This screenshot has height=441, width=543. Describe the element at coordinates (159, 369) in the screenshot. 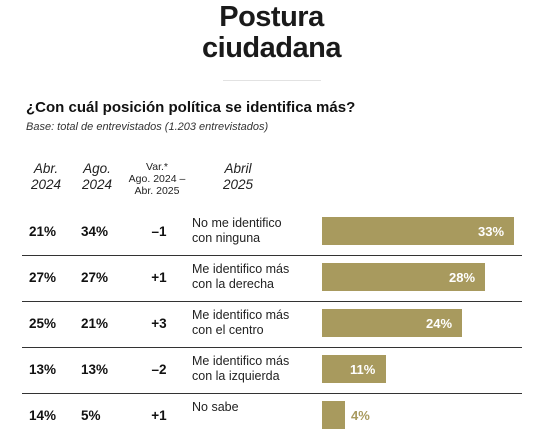

I see `value-variation: –2` at that location.